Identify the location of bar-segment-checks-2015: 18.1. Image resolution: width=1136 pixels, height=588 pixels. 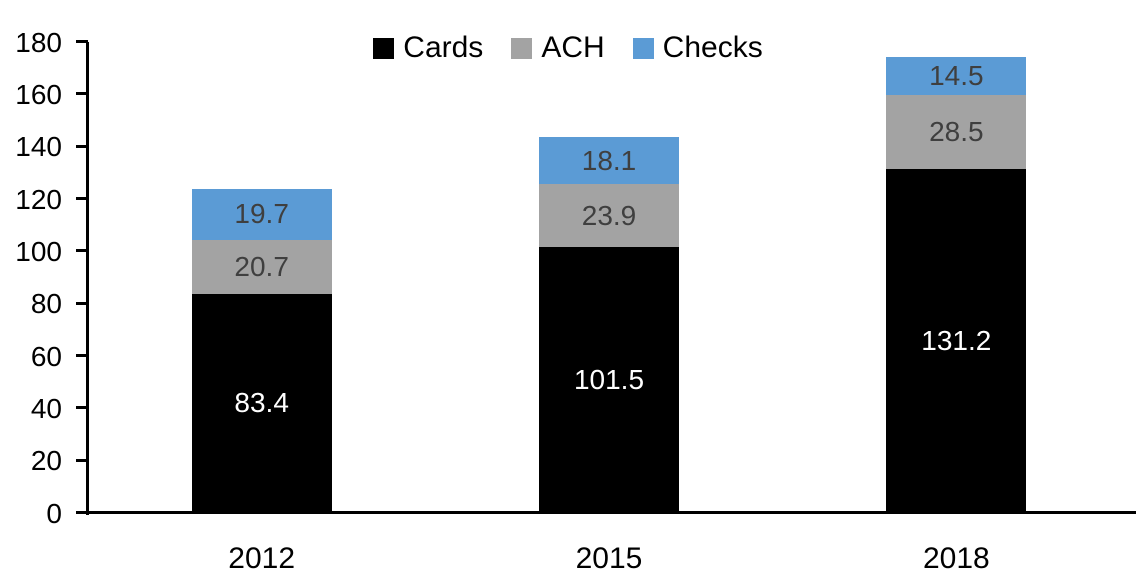
(609, 161).